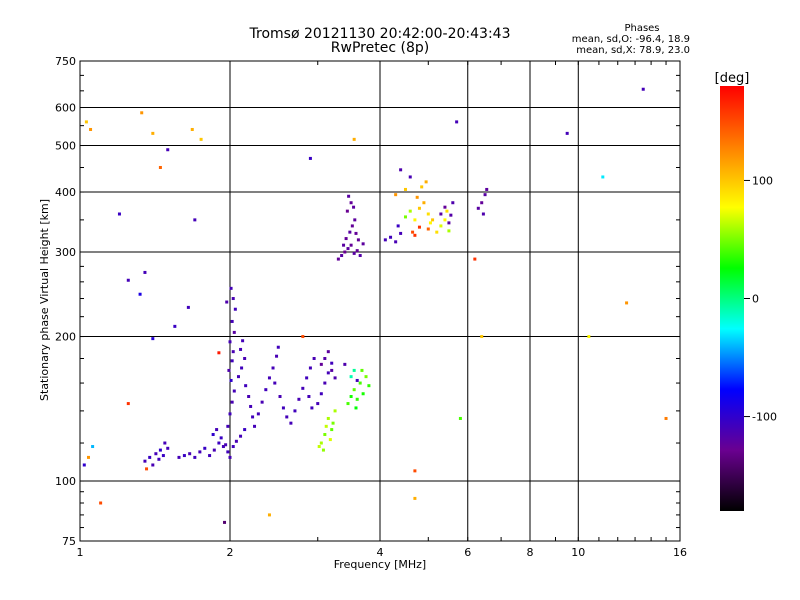 This screenshot has height=600, width=800. What do you see at coordinates (44, 300) in the screenshot?
I see `y-axis-label: Stationary phase Virtual Height [km]` at bounding box center [44, 300].